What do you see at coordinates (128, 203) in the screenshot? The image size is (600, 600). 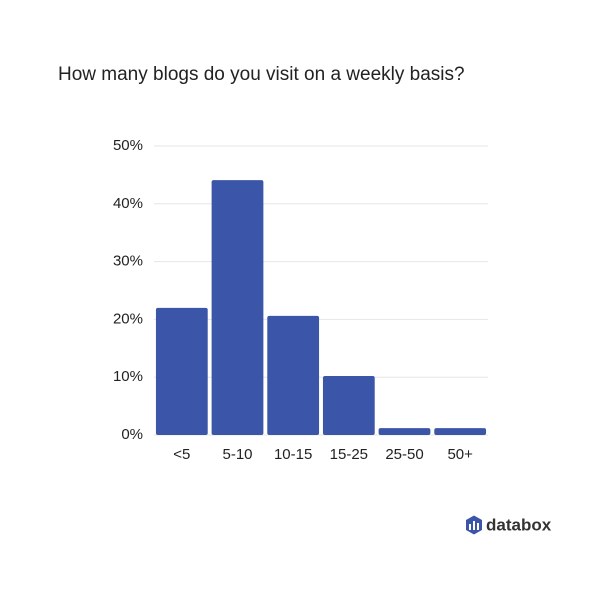 I see `y-tick-label: 40%` at bounding box center [128, 203].